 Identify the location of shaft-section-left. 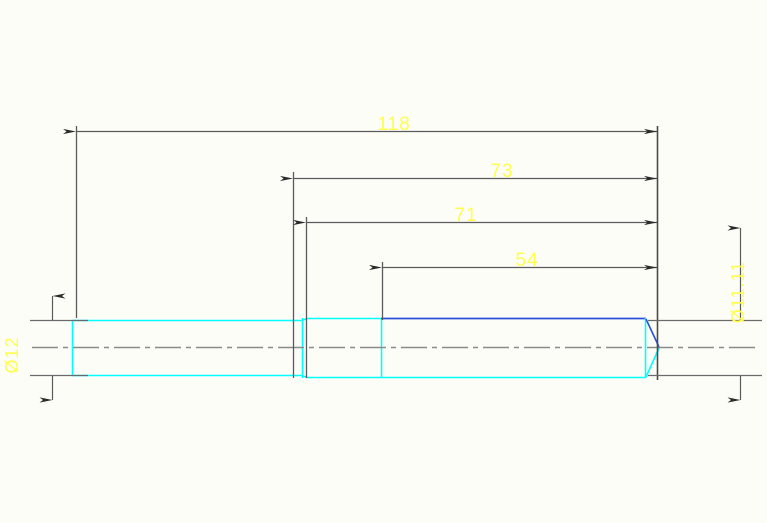
(186, 348).